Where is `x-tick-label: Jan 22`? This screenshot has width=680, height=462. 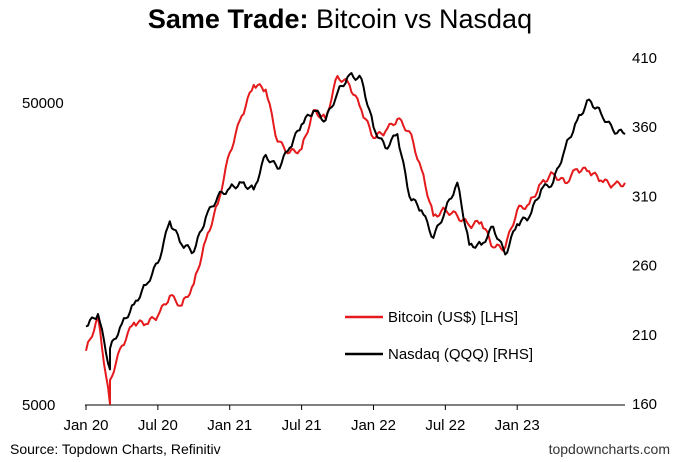
x-tick-label: Jan 22 is located at coordinates (373, 425).